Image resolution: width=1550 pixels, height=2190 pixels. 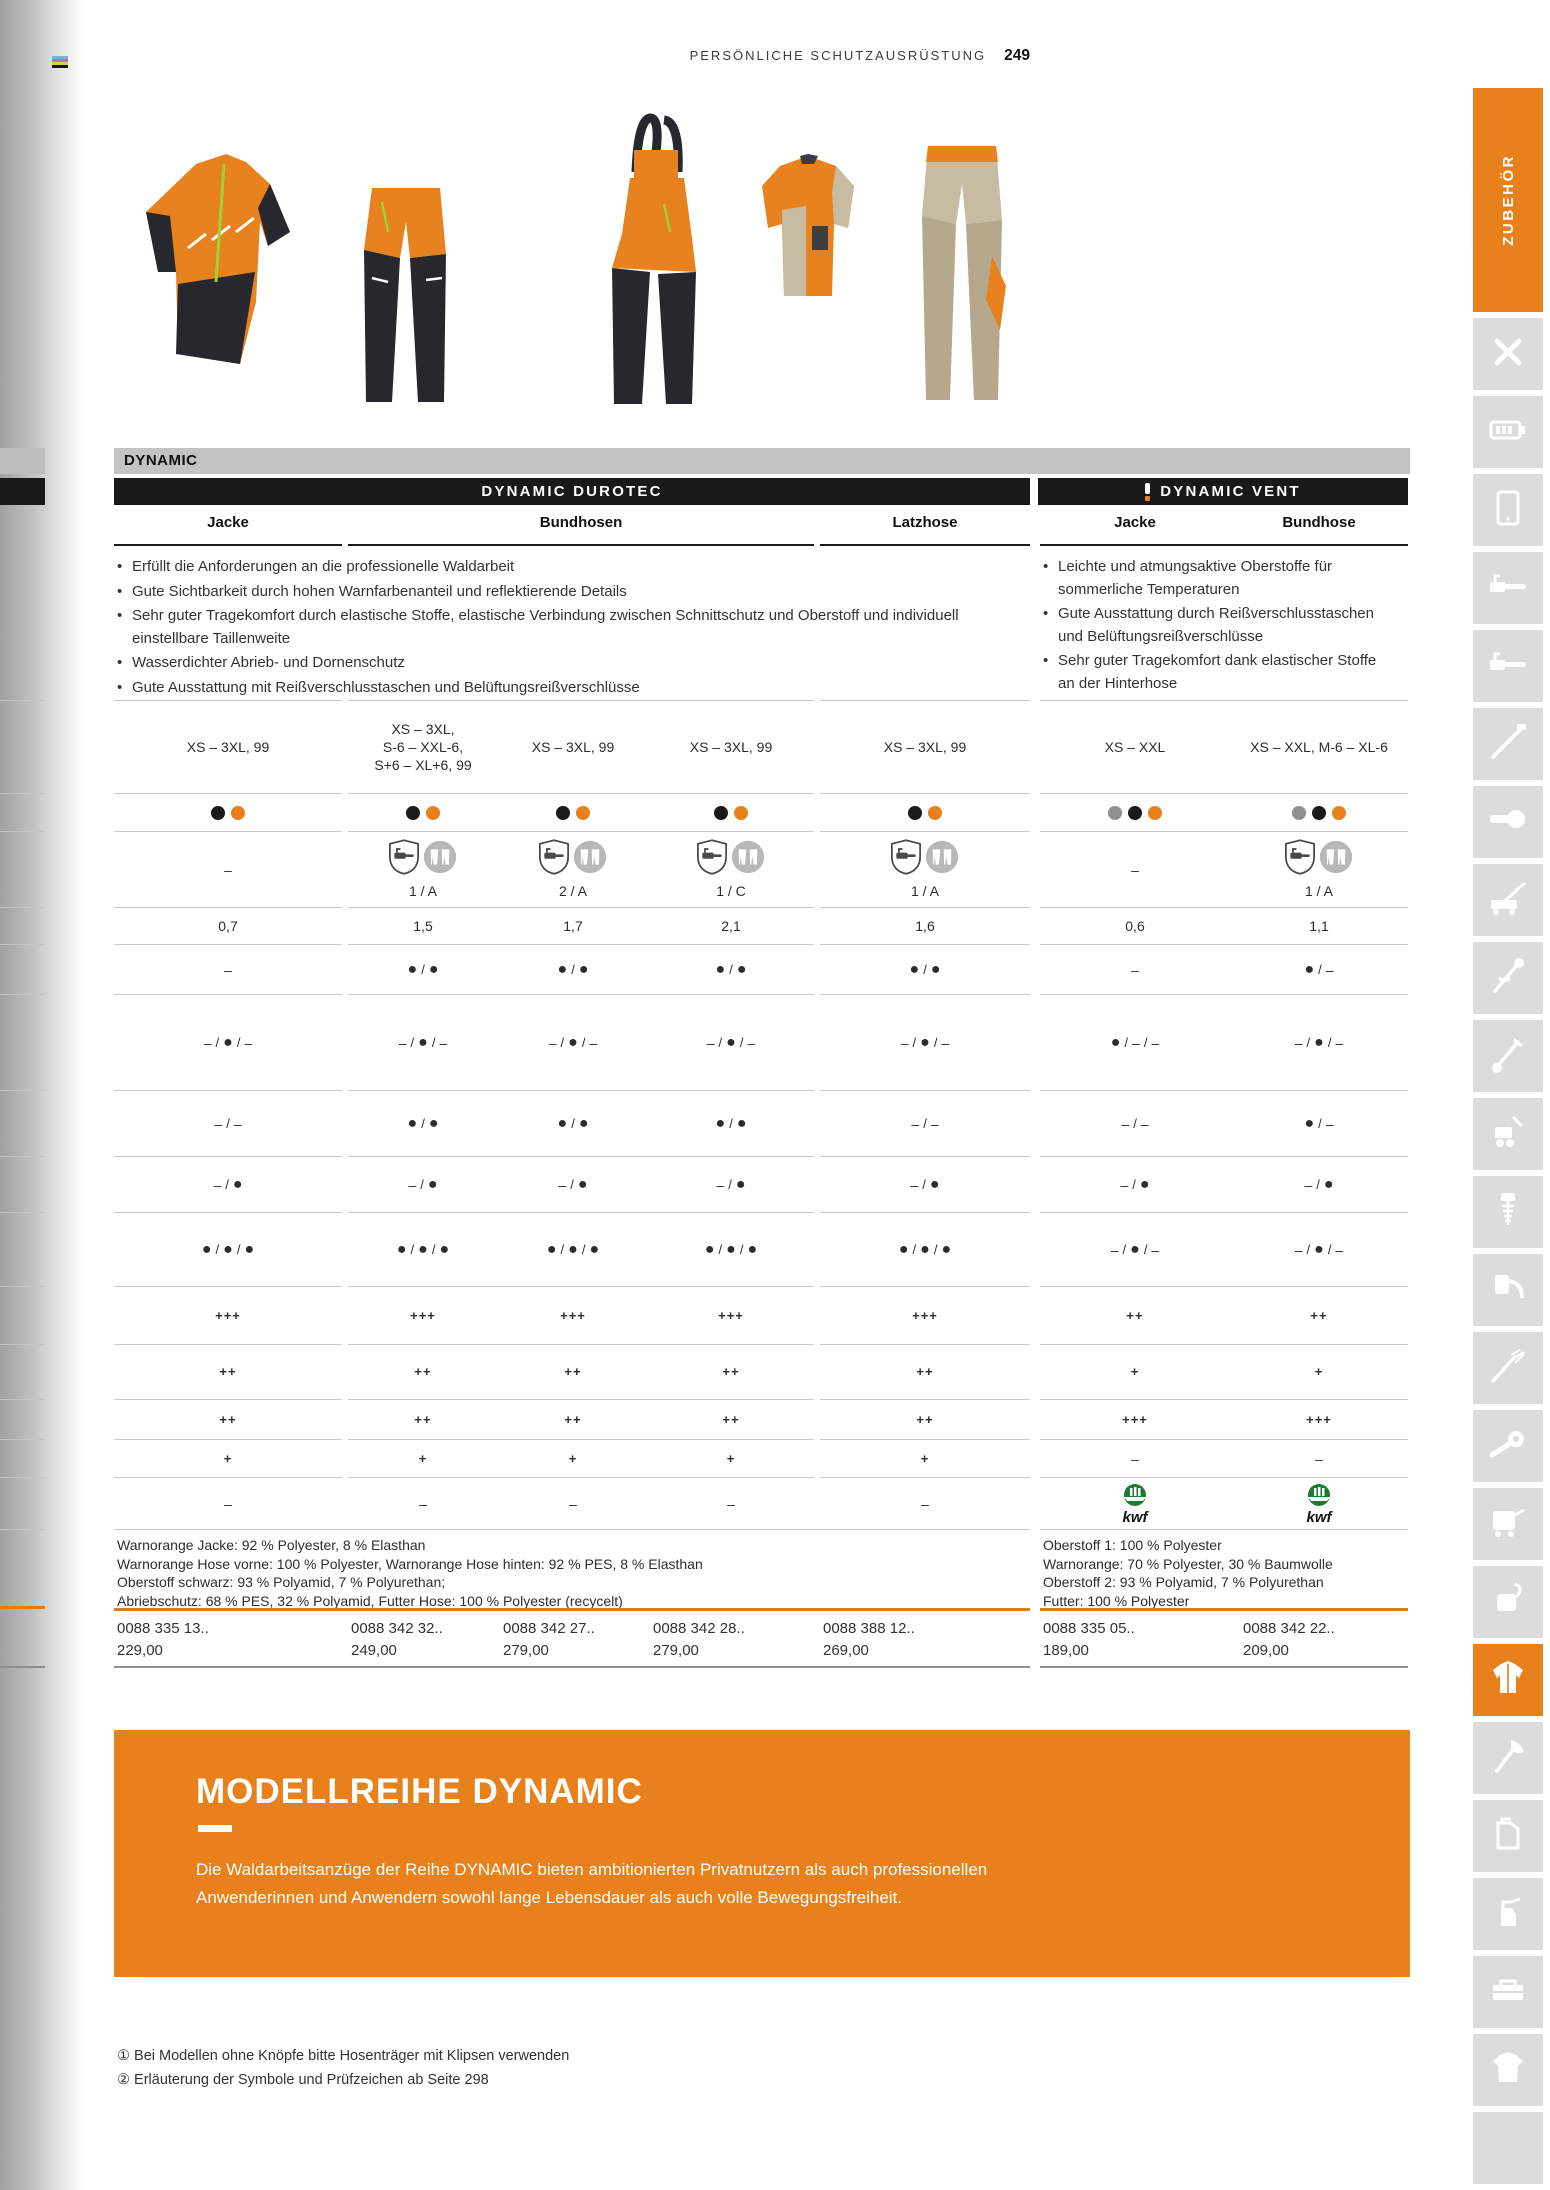 What do you see at coordinates (1508, 1368) in the screenshot?
I see `pole-hedge-trimmer-icon` at bounding box center [1508, 1368].